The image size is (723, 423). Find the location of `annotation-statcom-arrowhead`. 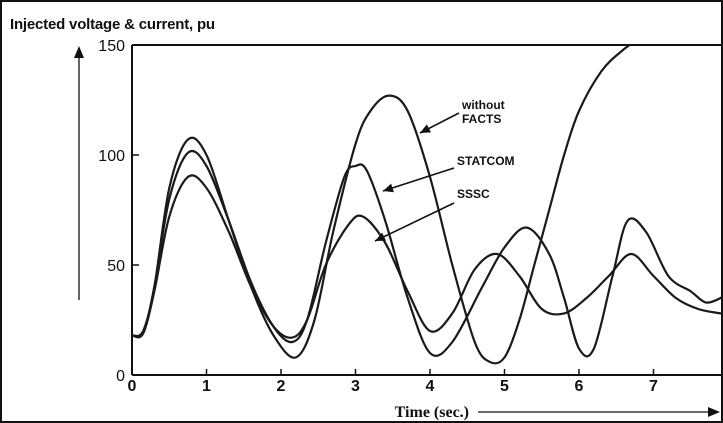

annotation-statcom-arrowhead is located at coordinates (388, 188).